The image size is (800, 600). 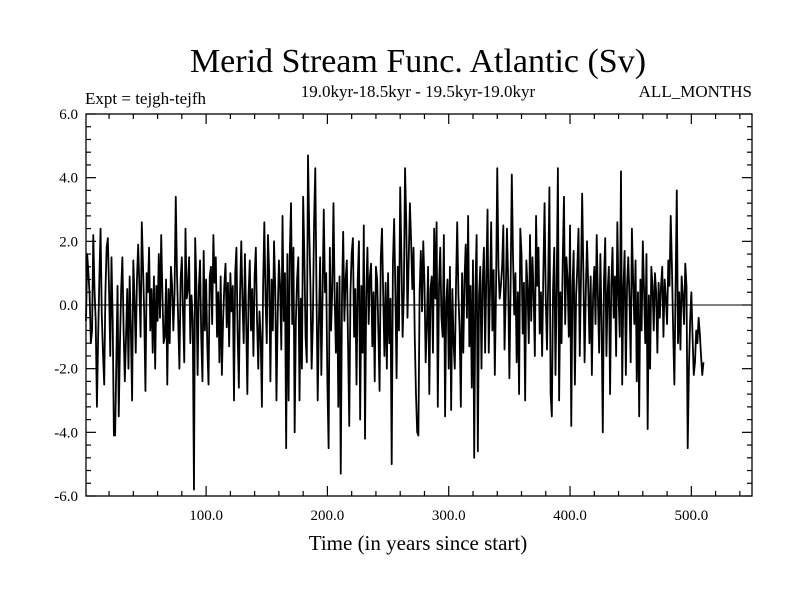 What do you see at coordinates (146, 98) in the screenshot?
I see `chart-subtitle-left: Expt = tejgh-tejfh` at bounding box center [146, 98].